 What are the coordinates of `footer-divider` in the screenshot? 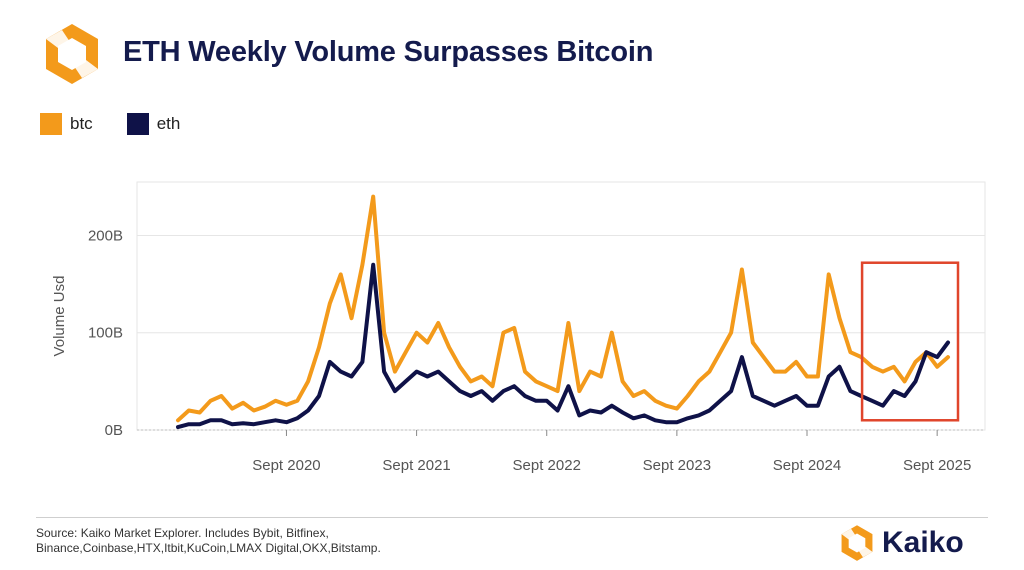 It's located at (512, 517).